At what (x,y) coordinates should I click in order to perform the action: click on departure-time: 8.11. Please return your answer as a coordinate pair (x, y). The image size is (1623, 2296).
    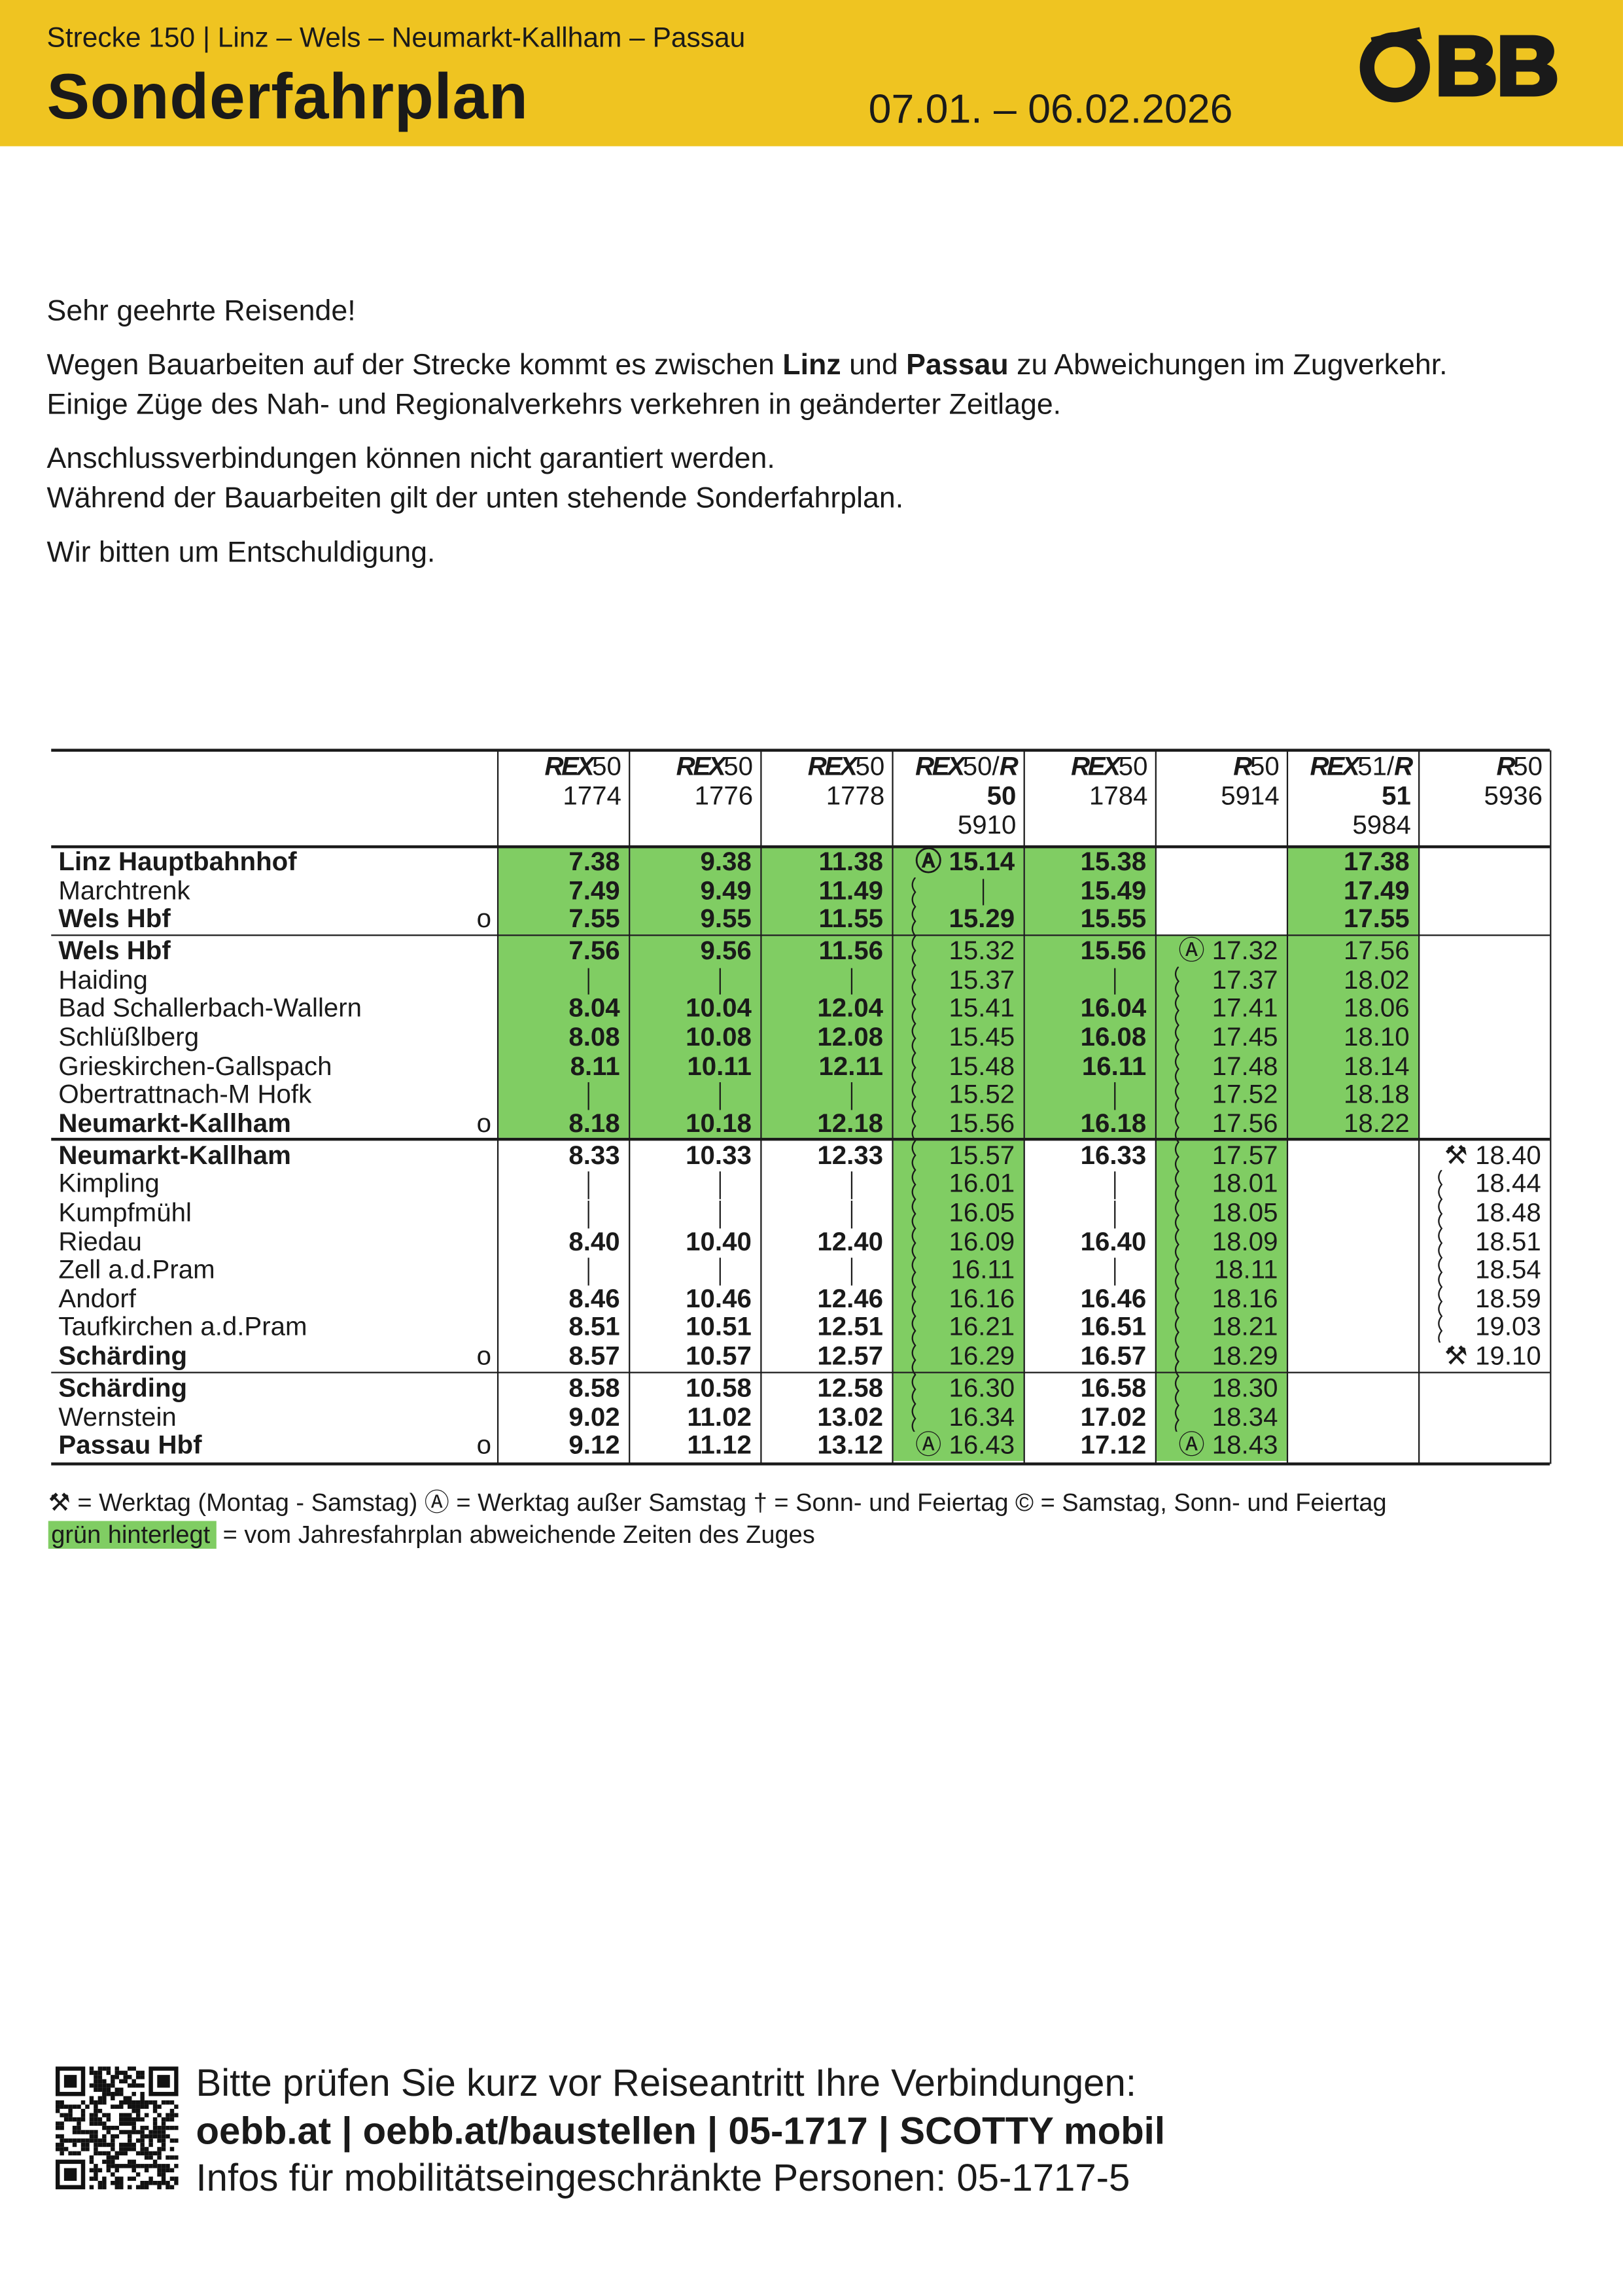
    Looking at the image, I should click on (595, 1065).